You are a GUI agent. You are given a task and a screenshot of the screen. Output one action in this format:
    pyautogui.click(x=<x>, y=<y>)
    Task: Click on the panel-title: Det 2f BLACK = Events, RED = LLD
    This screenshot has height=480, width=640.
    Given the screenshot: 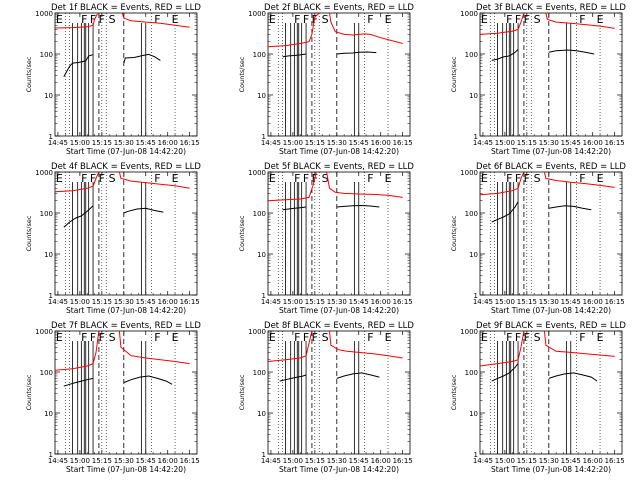 What is the action you would take?
    pyautogui.click(x=339, y=8)
    